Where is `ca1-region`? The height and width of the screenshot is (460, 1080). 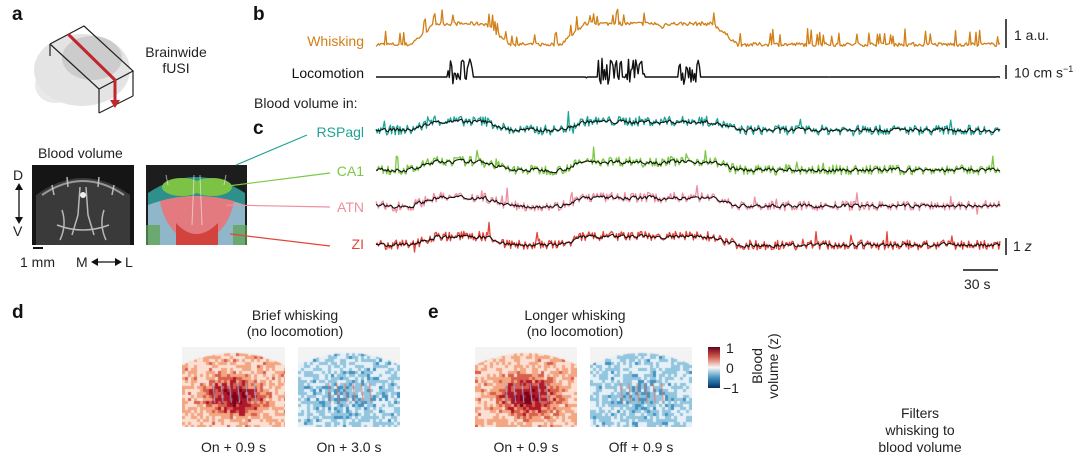 ca1-region is located at coordinates (182, 187).